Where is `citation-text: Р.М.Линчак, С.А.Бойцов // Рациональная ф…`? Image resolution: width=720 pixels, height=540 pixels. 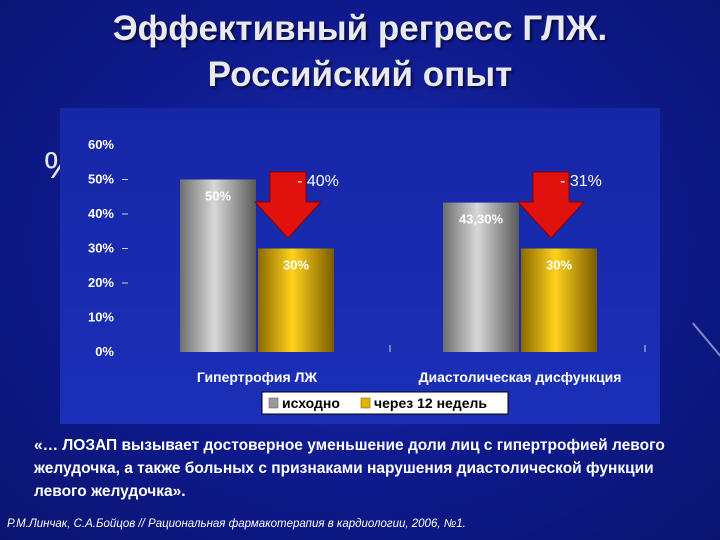 citation-text: Р.М.Линчак, С.А.Бойцов // Рациональная ф… is located at coordinates (236, 524).